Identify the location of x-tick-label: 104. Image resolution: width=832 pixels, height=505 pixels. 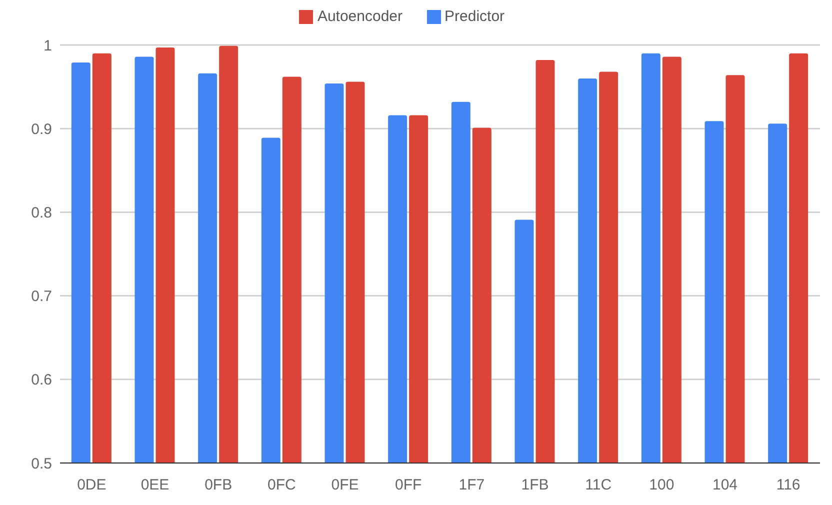
(725, 485).